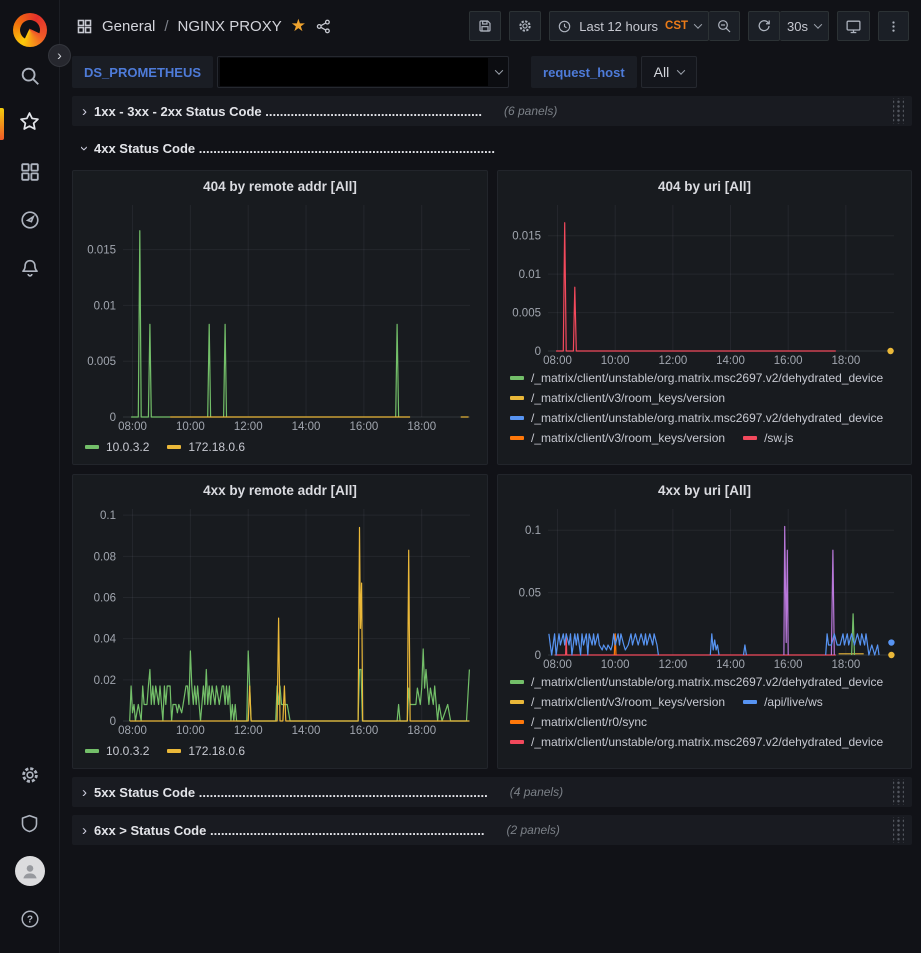 This screenshot has width=921, height=953. What do you see at coordinates (628, 398) in the screenshot?
I see `legend-label: /_matrix/client/v3/room_keys/version` at bounding box center [628, 398].